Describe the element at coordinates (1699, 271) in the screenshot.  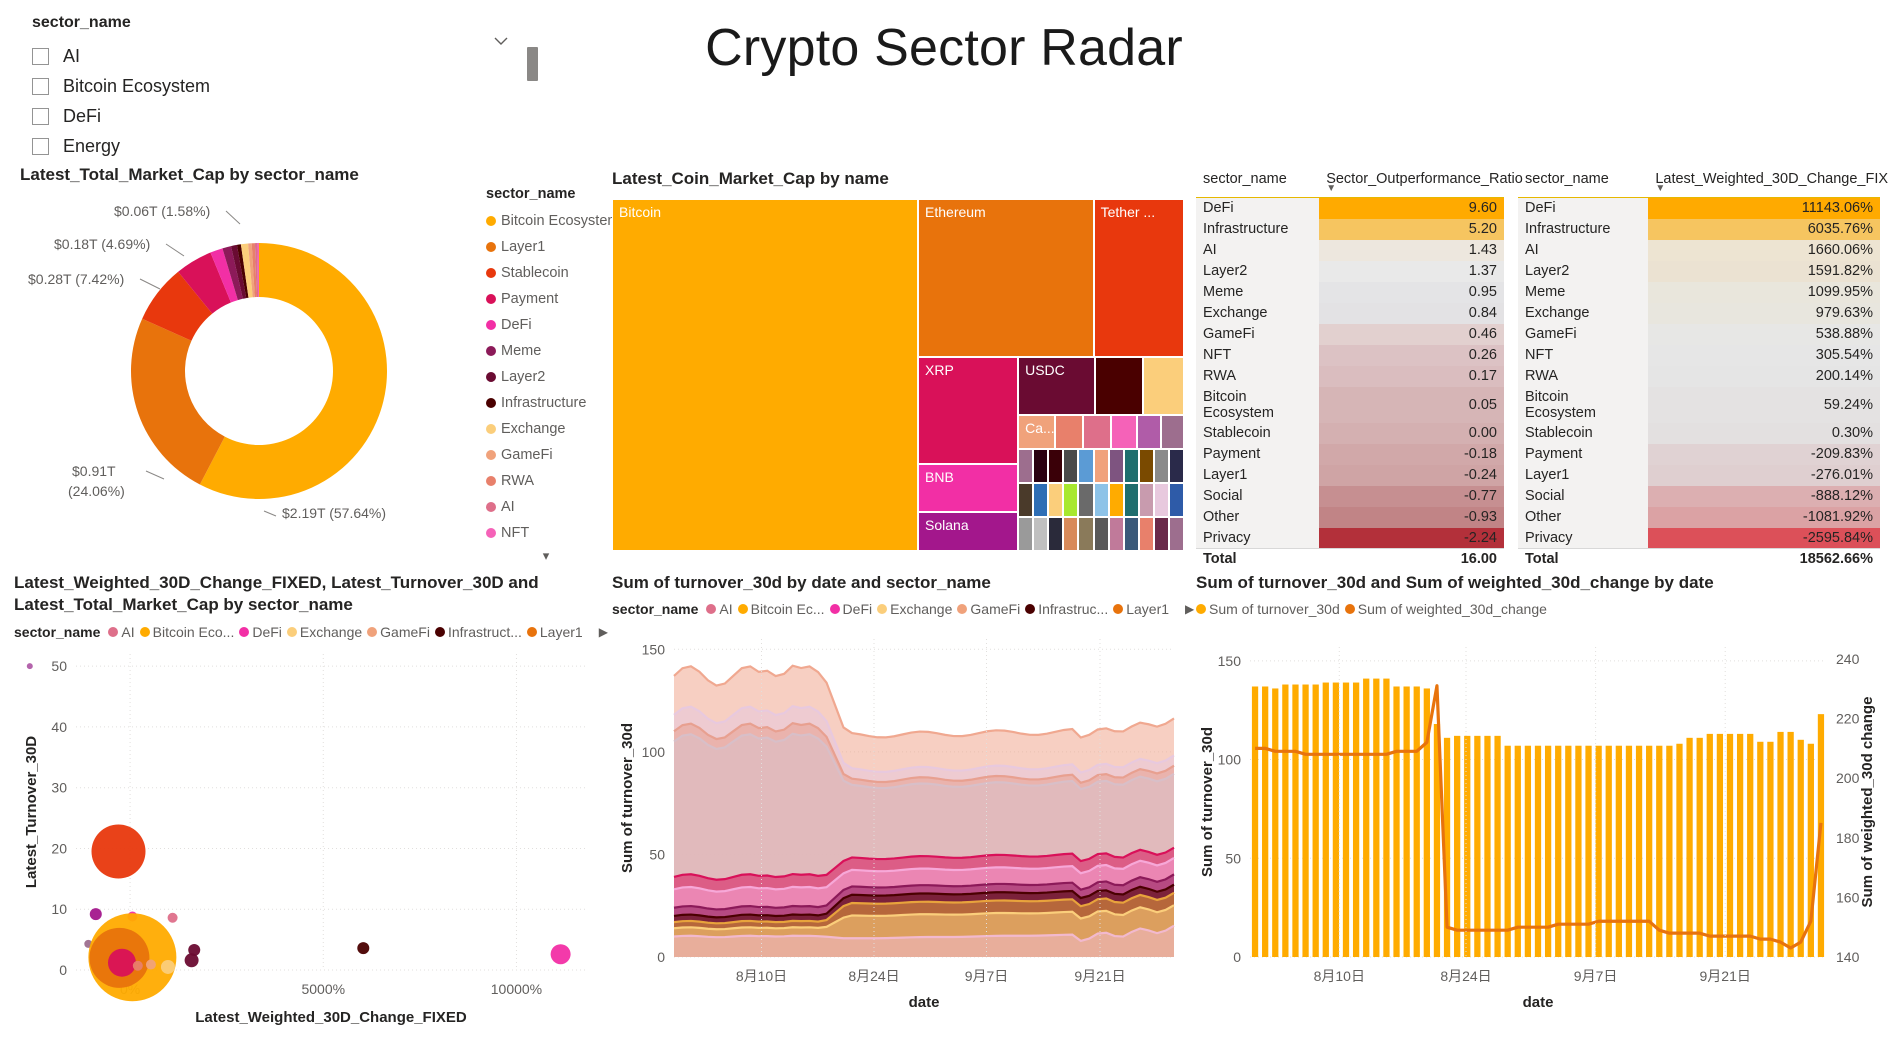
I see `table-row: Layer2 1591.82%` at that location.